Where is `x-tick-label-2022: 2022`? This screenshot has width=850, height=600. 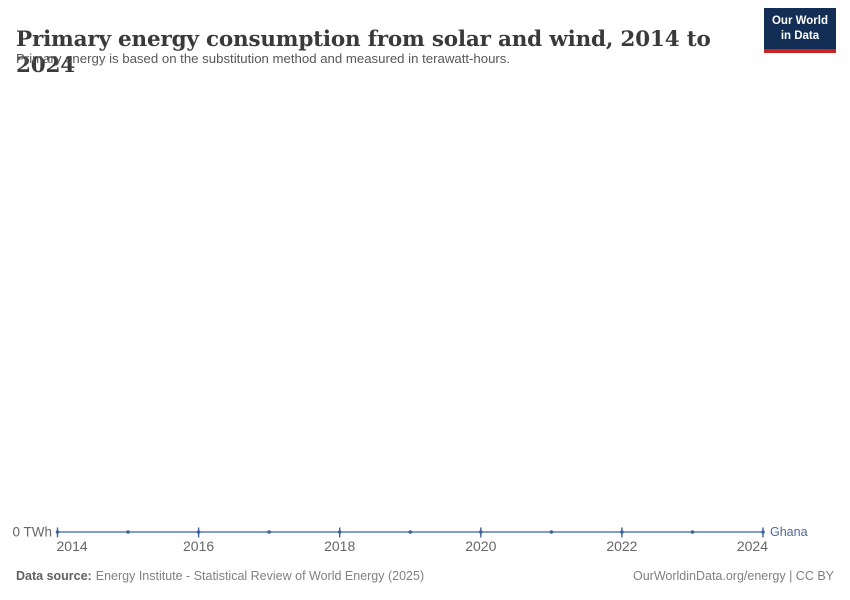 x-tick-label-2022: 2022 is located at coordinates (621, 546).